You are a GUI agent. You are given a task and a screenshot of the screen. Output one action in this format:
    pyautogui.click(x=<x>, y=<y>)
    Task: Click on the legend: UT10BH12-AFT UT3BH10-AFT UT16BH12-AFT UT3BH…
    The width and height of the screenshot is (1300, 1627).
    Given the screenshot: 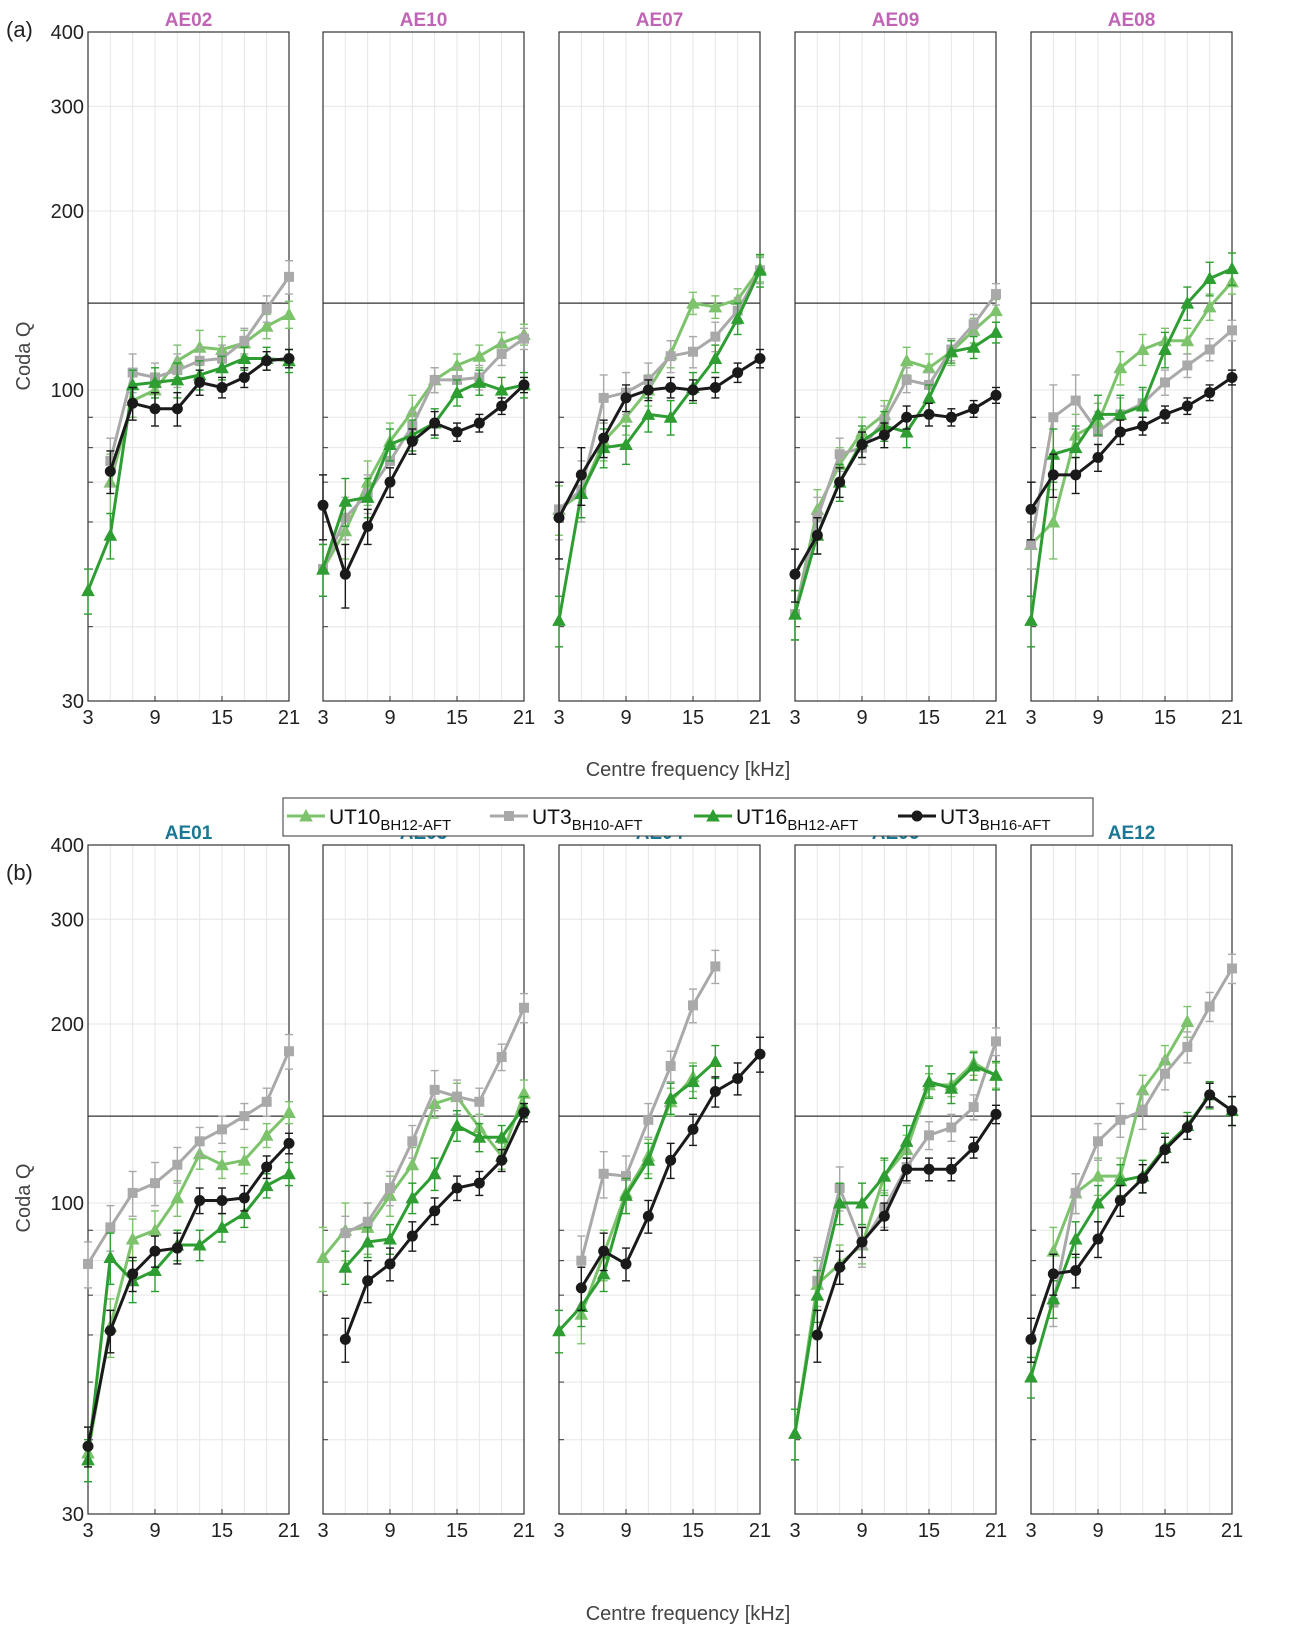 What is the action you would take?
    pyautogui.click(x=688, y=817)
    